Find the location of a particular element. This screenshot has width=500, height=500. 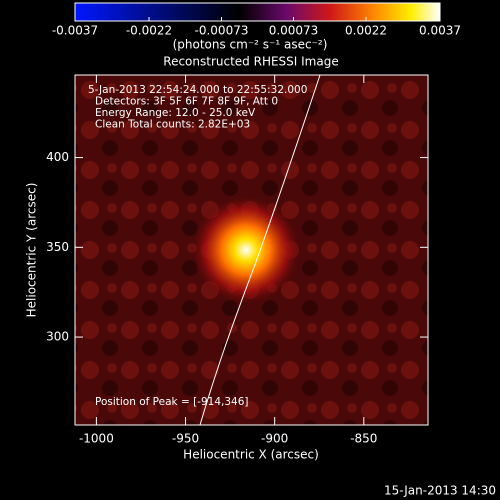

colorbar-tick-label: -0.0022 is located at coordinates (149, 31).